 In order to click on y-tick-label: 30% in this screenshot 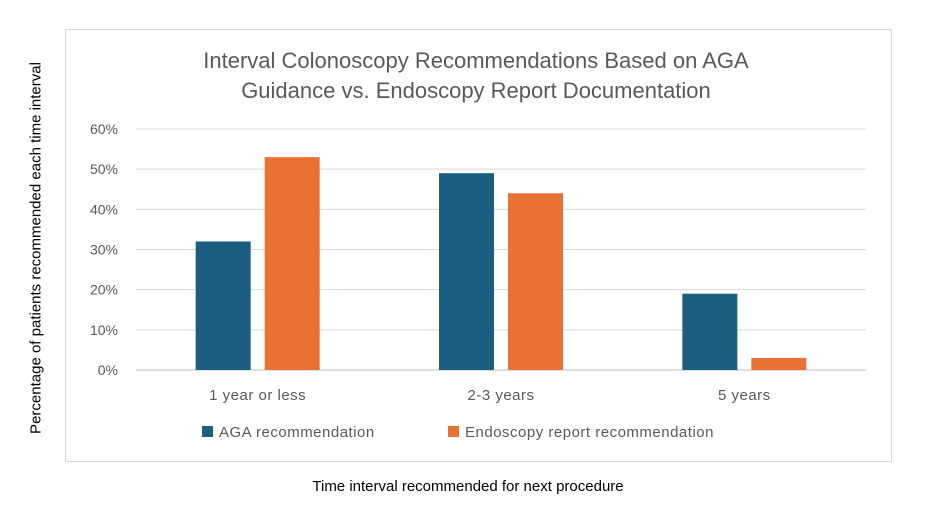, I will do `click(104, 250)`.